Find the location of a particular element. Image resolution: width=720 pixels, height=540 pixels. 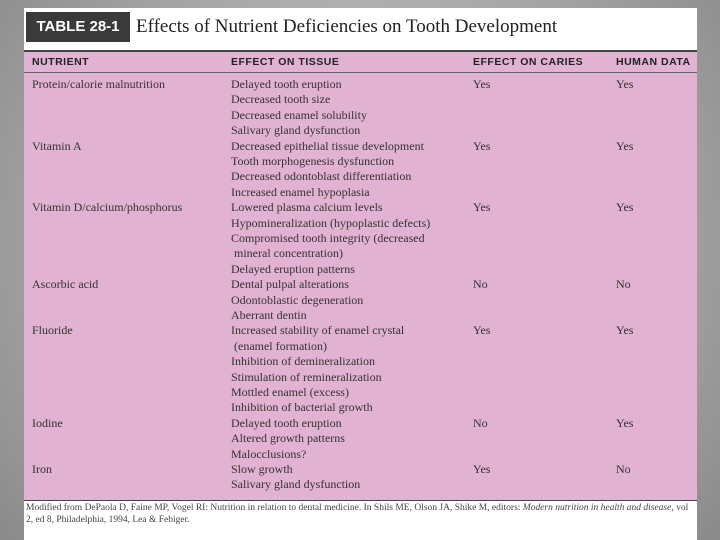

effect: Delayed eruption patterns is located at coordinates (293, 268).